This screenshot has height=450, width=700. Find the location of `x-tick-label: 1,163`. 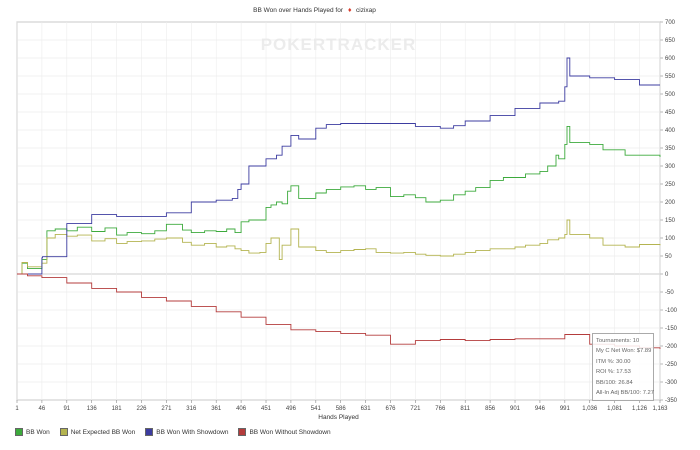

x-tick-label: 1,163 is located at coordinates (660, 409).